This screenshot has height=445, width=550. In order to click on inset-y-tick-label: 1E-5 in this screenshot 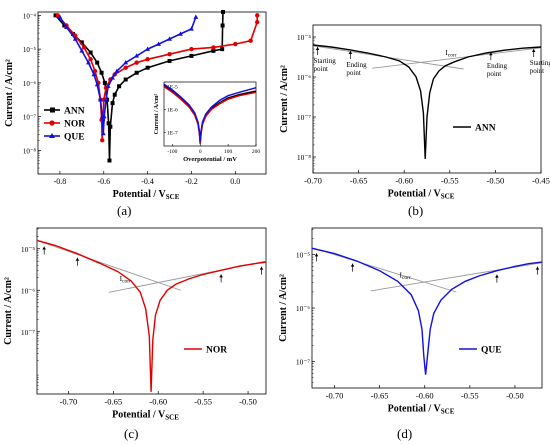, I will do `click(172, 88)`.